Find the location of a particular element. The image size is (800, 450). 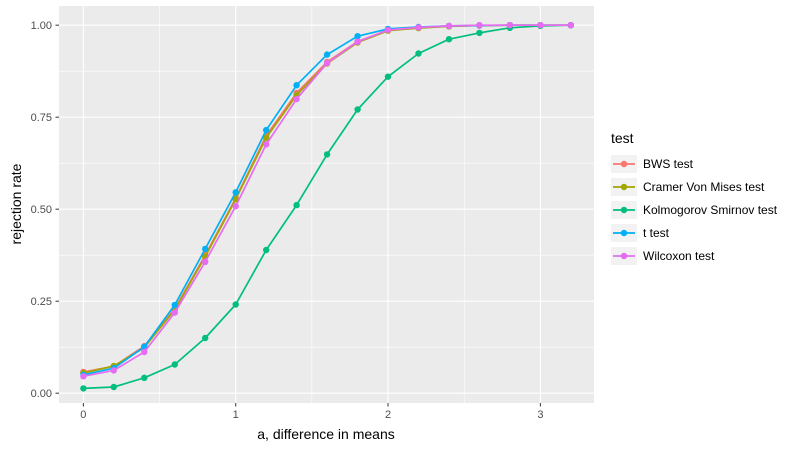

y-tick-label: 0.75 is located at coordinates (41, 118).